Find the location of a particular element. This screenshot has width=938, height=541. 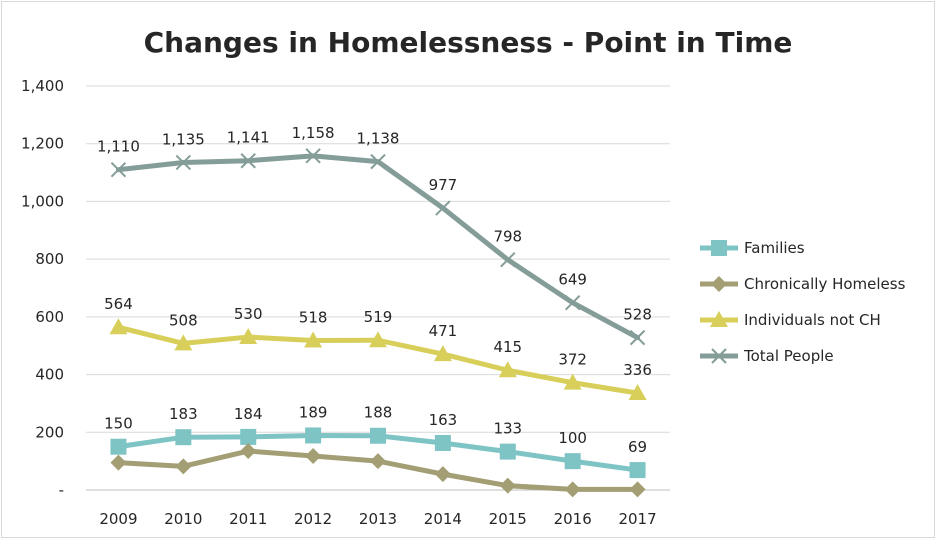

data-label-total-people: 798 is located at coordinates (507, 237).